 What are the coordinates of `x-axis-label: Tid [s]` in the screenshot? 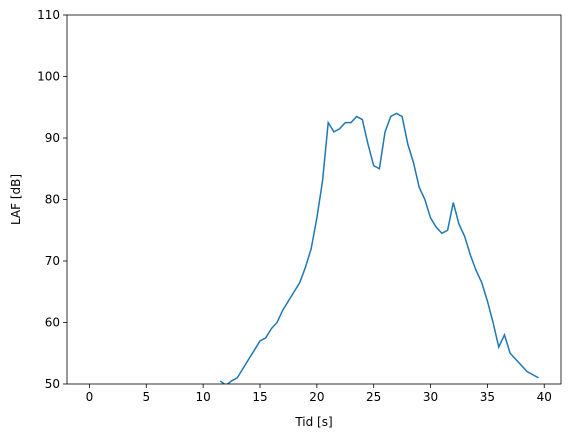 It's located at (313, 422).